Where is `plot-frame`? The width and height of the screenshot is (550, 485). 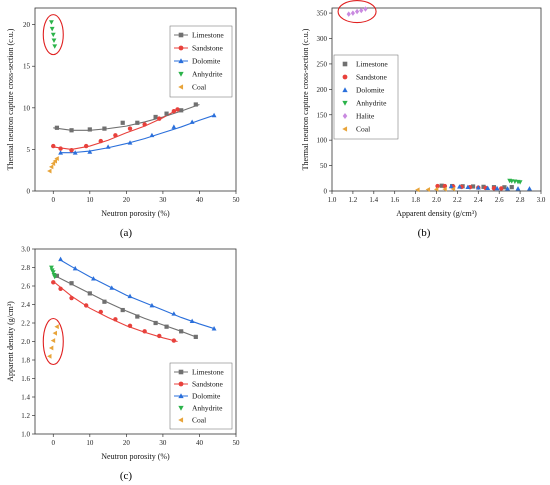 plot-frame is located at coordinates (135, 99).